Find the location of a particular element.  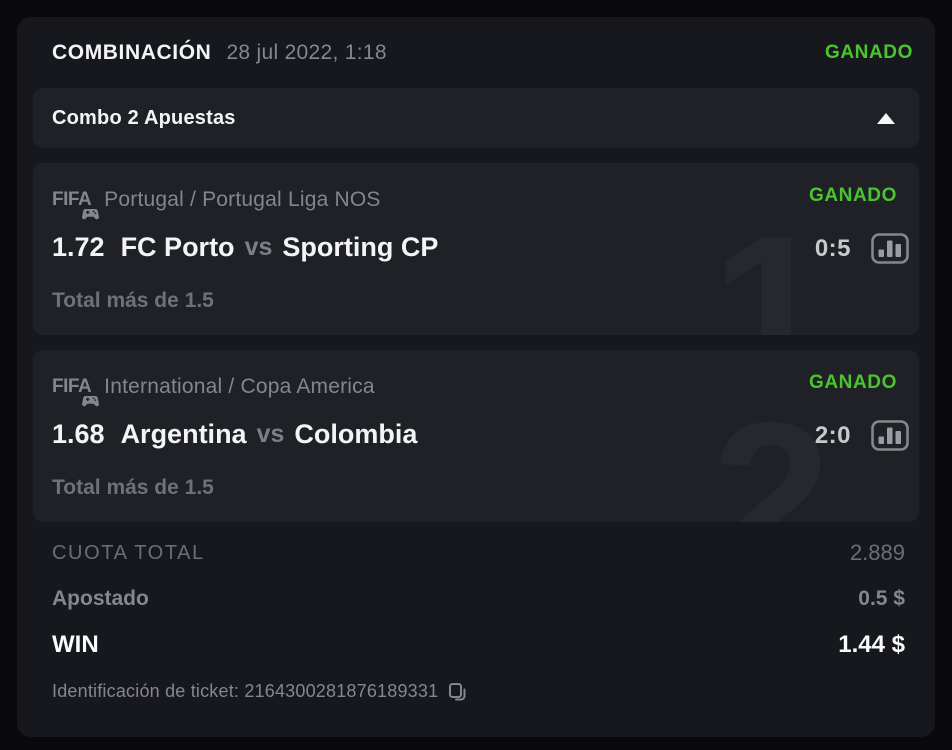

bet-odds: 1.68 is located at coordinates (78, 433).